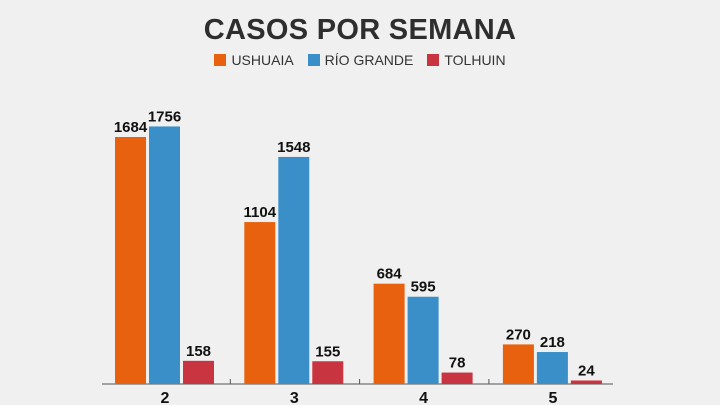  What do you see at coordinates (518, 334) in the screenshot?
I see `data-label: 270` at bounding box center [518, 334].